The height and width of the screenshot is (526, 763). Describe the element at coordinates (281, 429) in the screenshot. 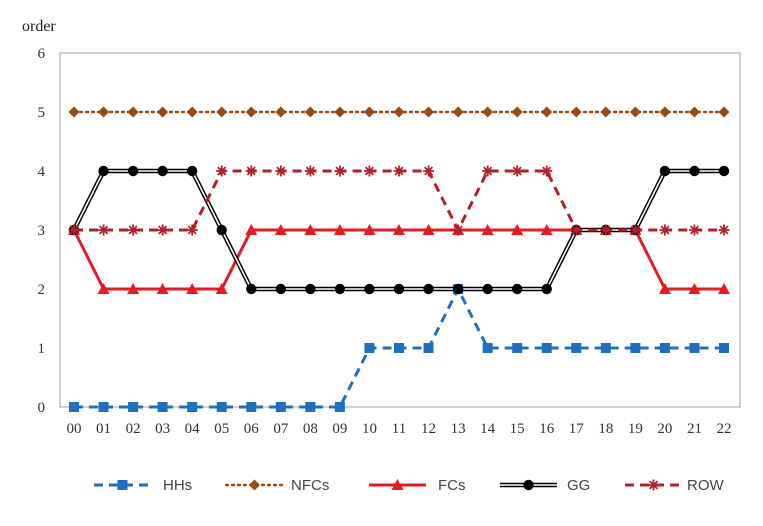

I see `x-tick-label: 07` at that location.